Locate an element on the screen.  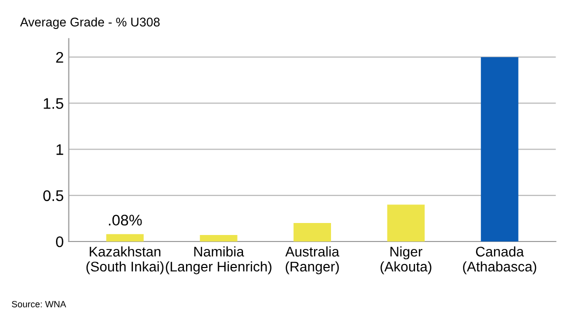
data-label: .08% is located at coordinates (125, 220).